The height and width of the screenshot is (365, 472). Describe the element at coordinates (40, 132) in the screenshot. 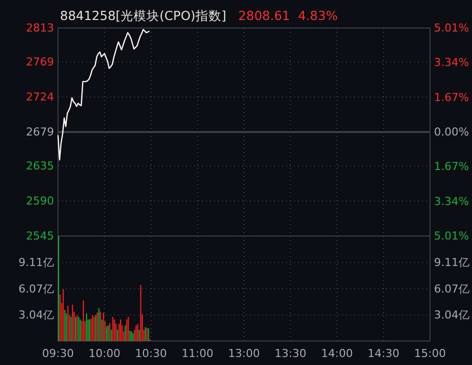

I see `y-tick-label: 2679` at that location.